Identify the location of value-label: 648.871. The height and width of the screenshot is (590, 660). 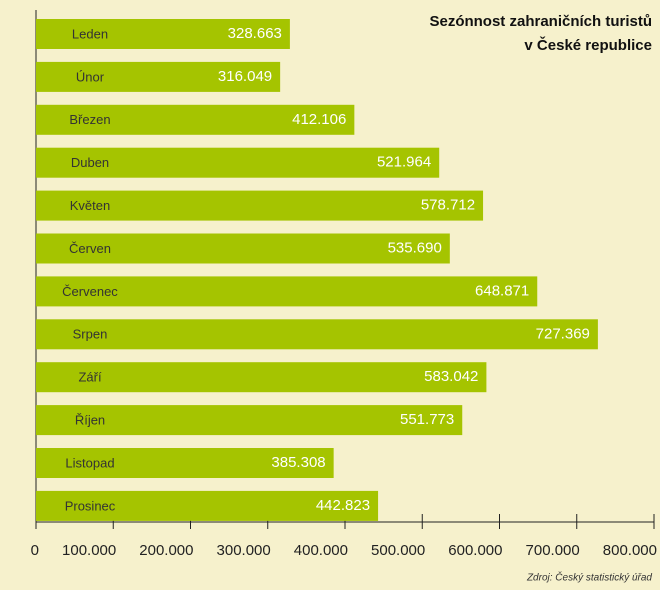
(502, 290).